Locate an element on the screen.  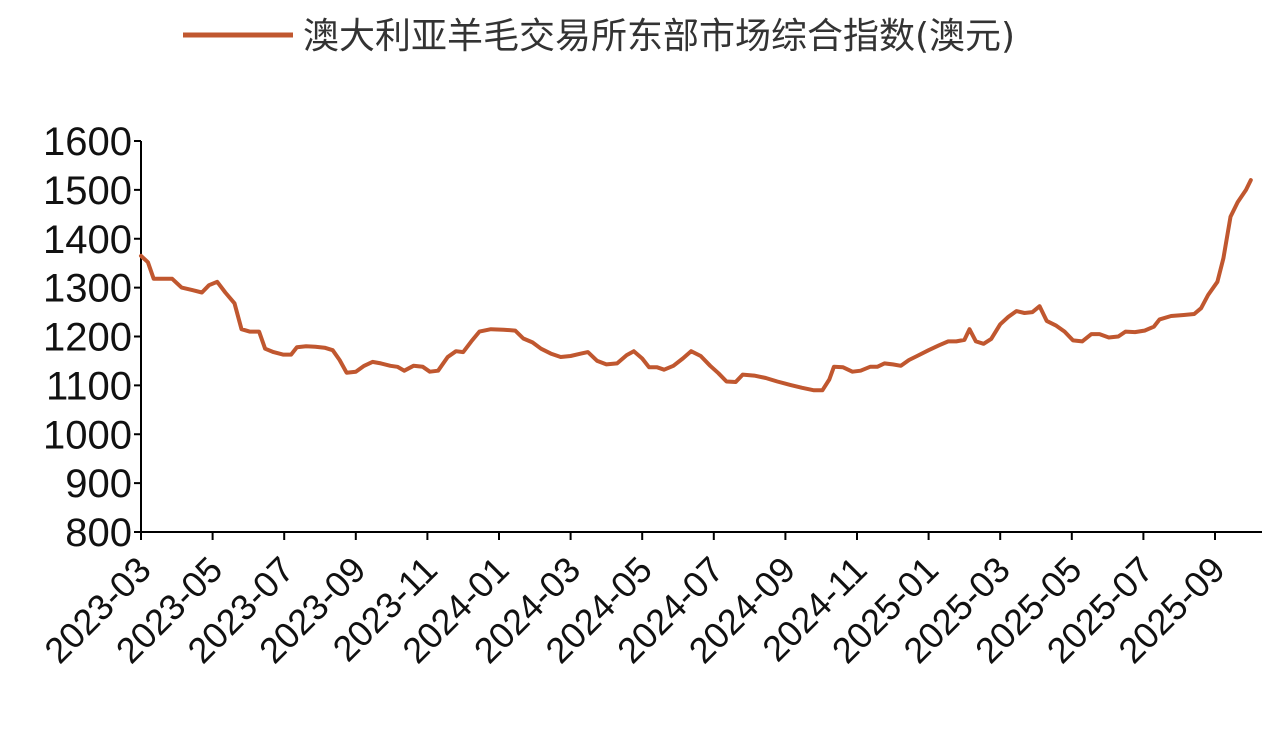
y-tick-label: 1300 is located at coordinates (87, 289).